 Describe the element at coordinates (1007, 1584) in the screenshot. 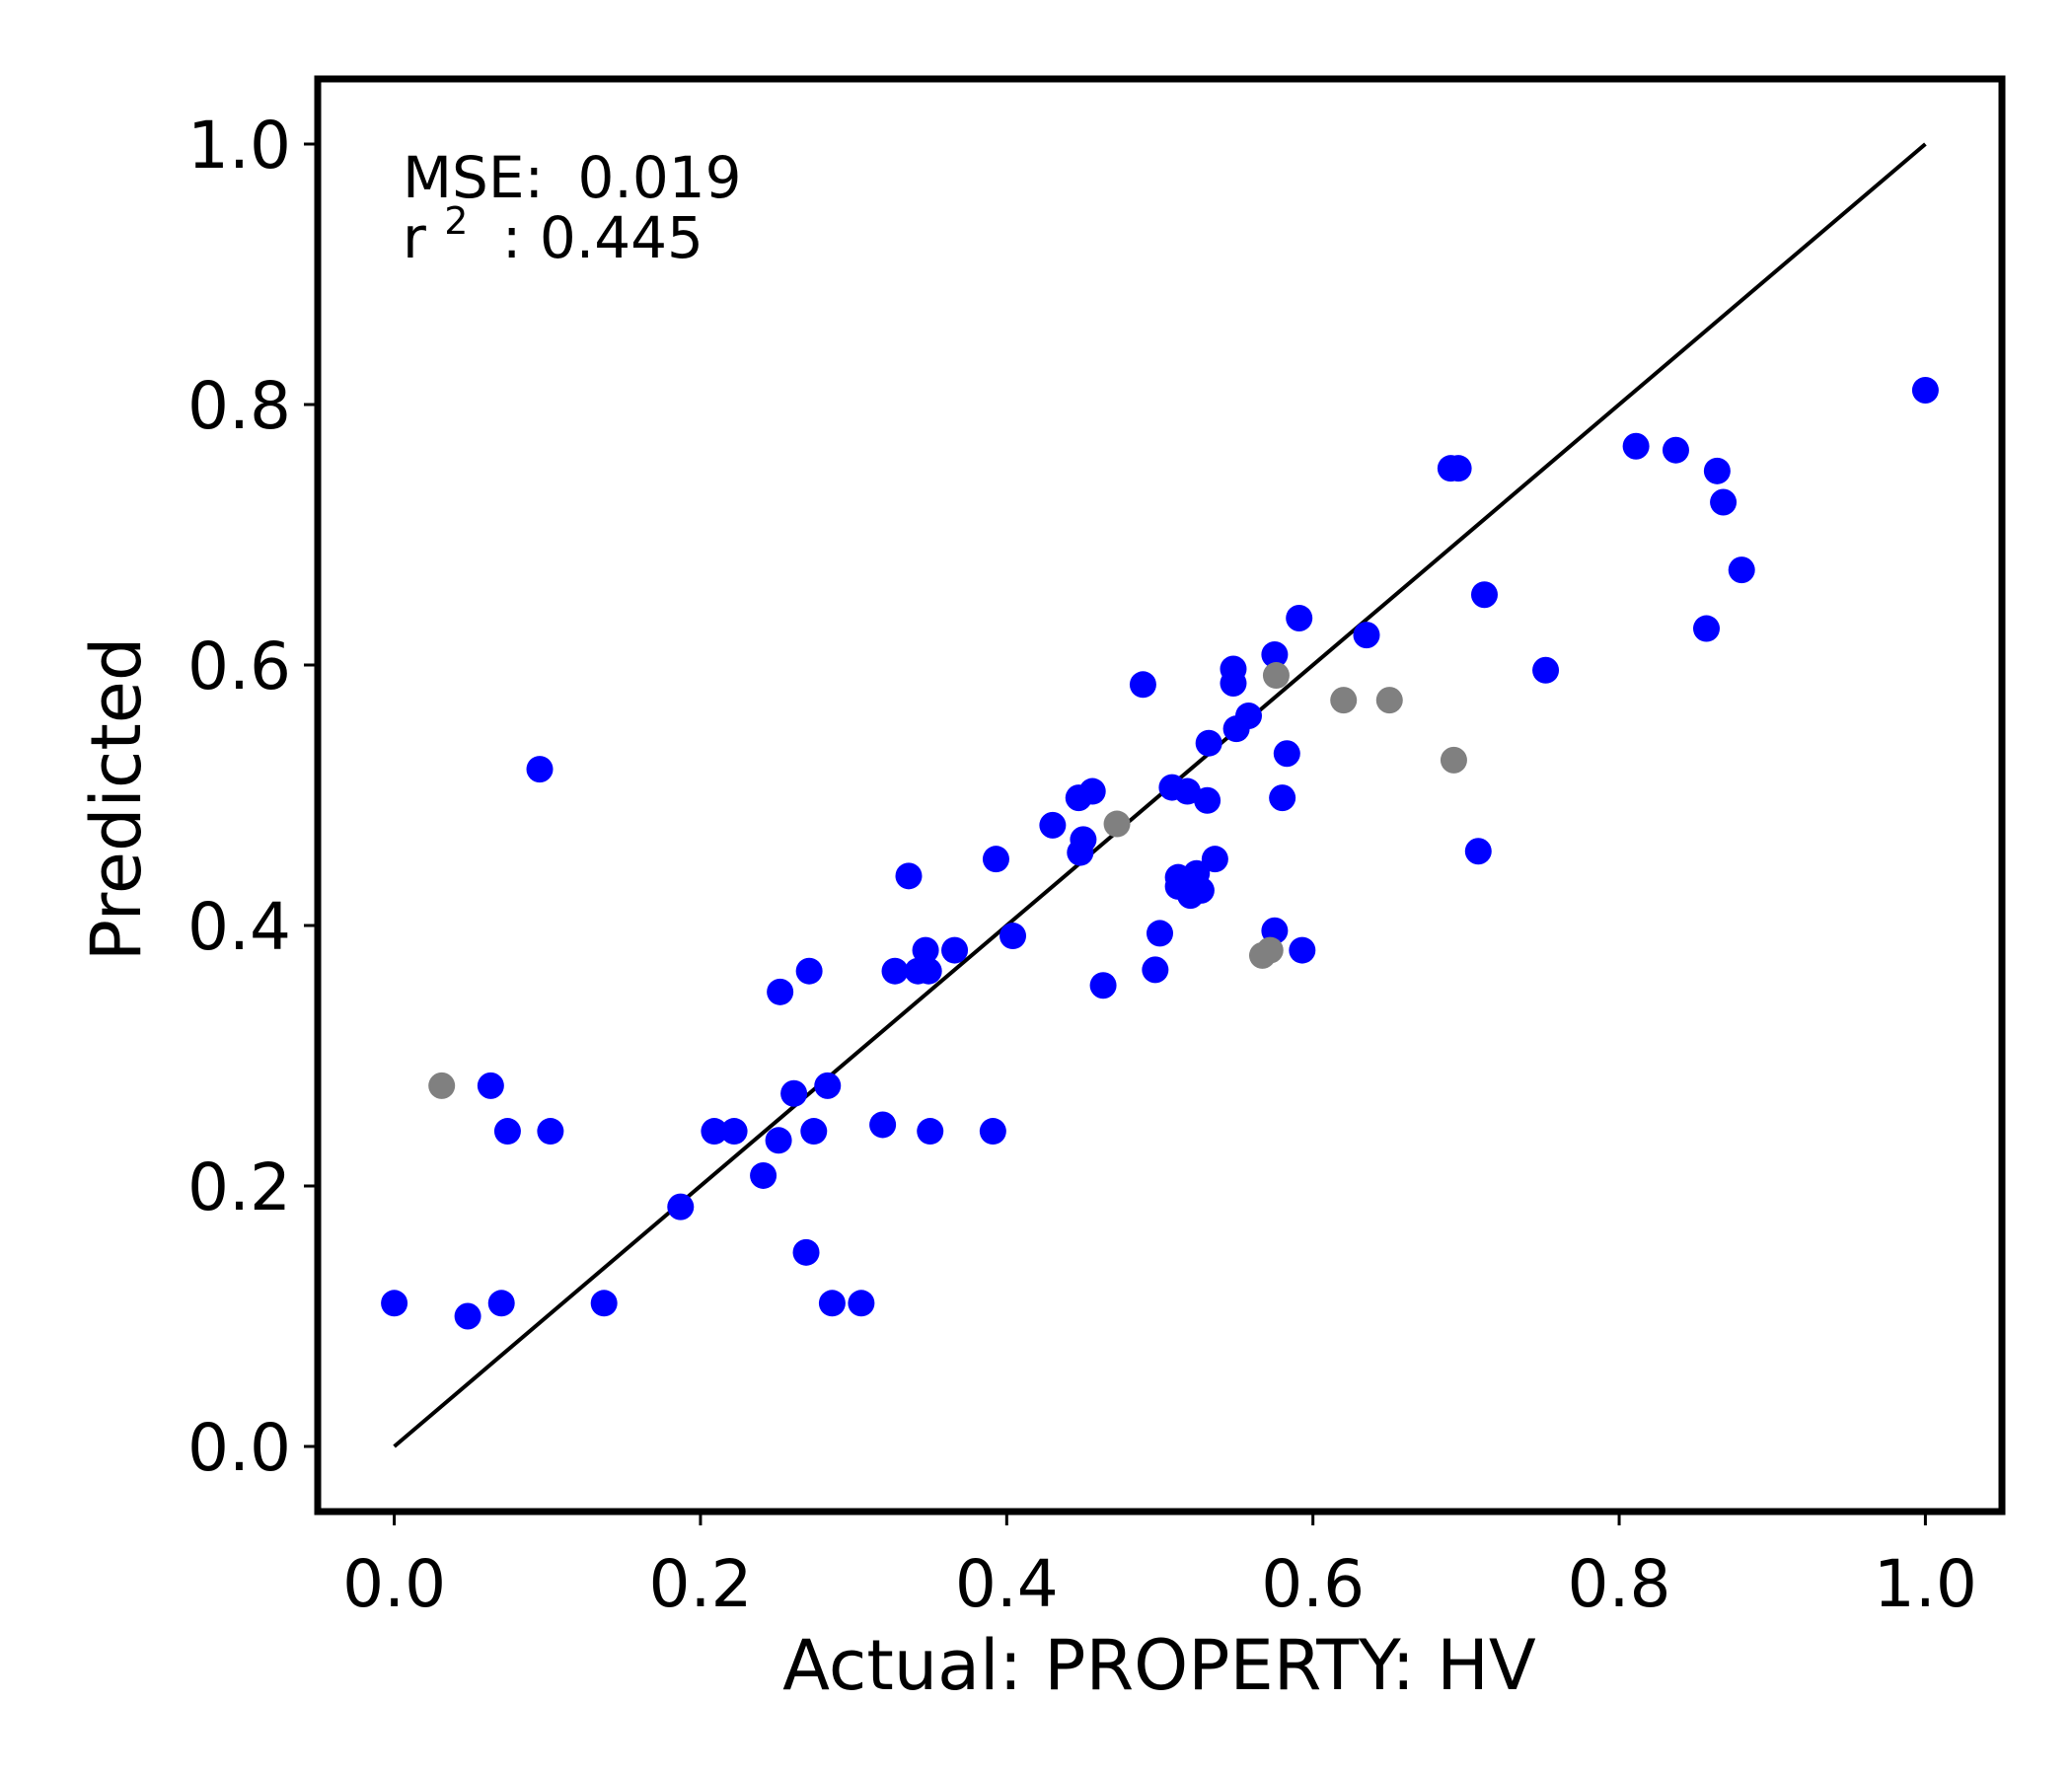

I see `x-tick-label: 0.4` at that location.